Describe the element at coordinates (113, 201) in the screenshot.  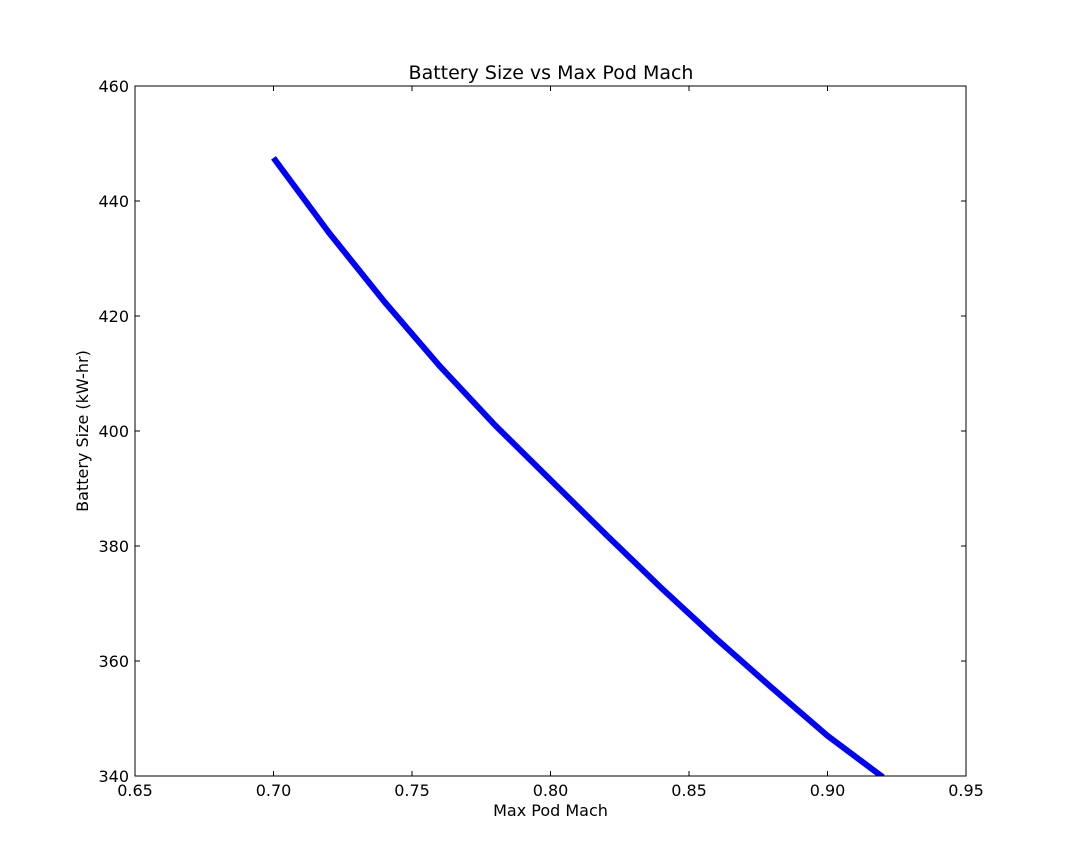
I see `y-tick-label: 440` at that location.